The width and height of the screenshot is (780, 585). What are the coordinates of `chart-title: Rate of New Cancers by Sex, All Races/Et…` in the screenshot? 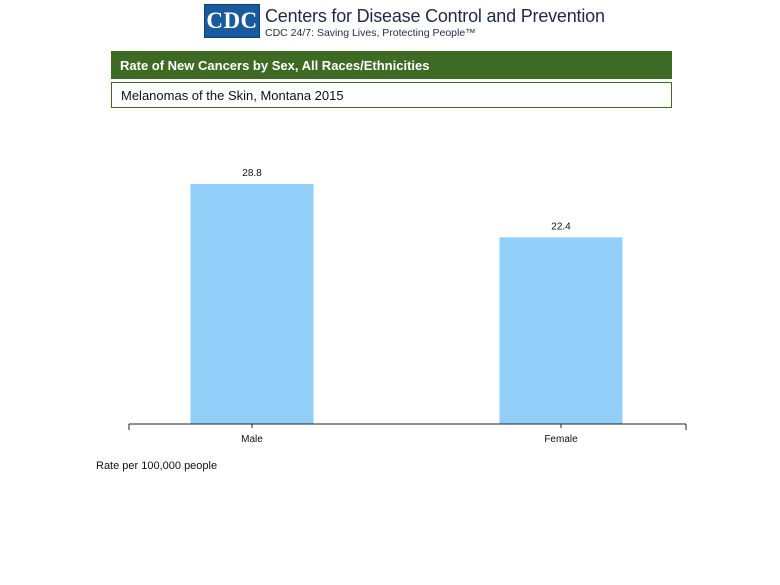 It's located at (391, 65).